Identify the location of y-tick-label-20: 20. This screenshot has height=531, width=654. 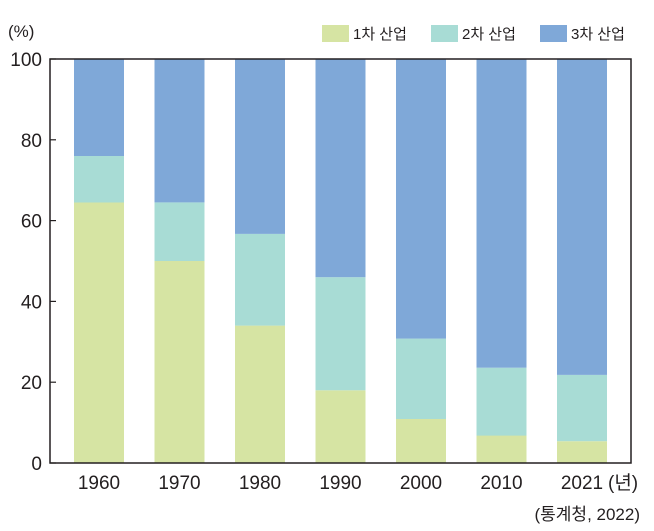
(31, 383).